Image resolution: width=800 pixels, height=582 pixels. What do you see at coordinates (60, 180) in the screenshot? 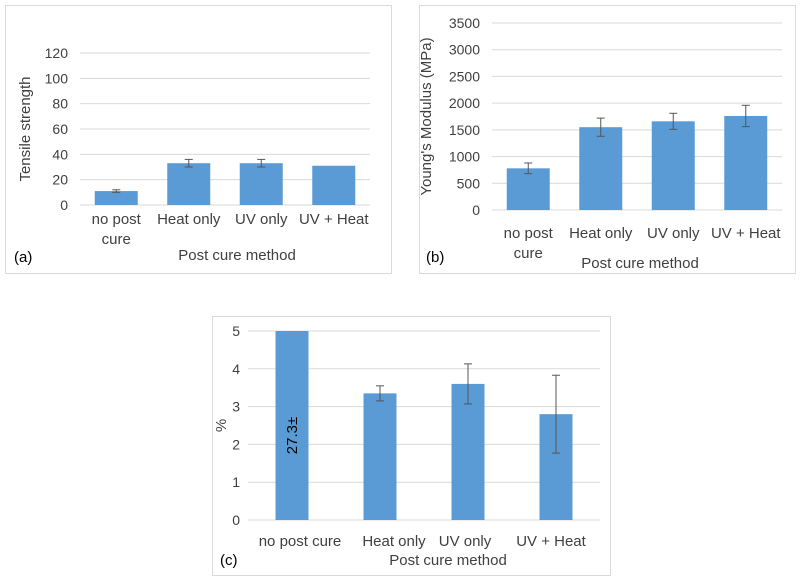
I see `y-tick-label: 20` at bounding box center [60, 180].